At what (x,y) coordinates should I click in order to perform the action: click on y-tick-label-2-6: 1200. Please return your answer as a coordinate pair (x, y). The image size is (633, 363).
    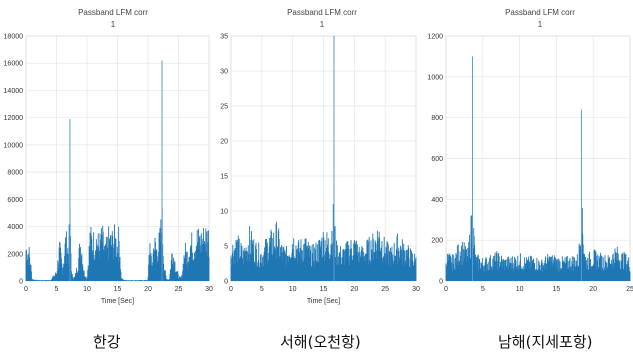
    Looking at the image, I should click on (435, 37).